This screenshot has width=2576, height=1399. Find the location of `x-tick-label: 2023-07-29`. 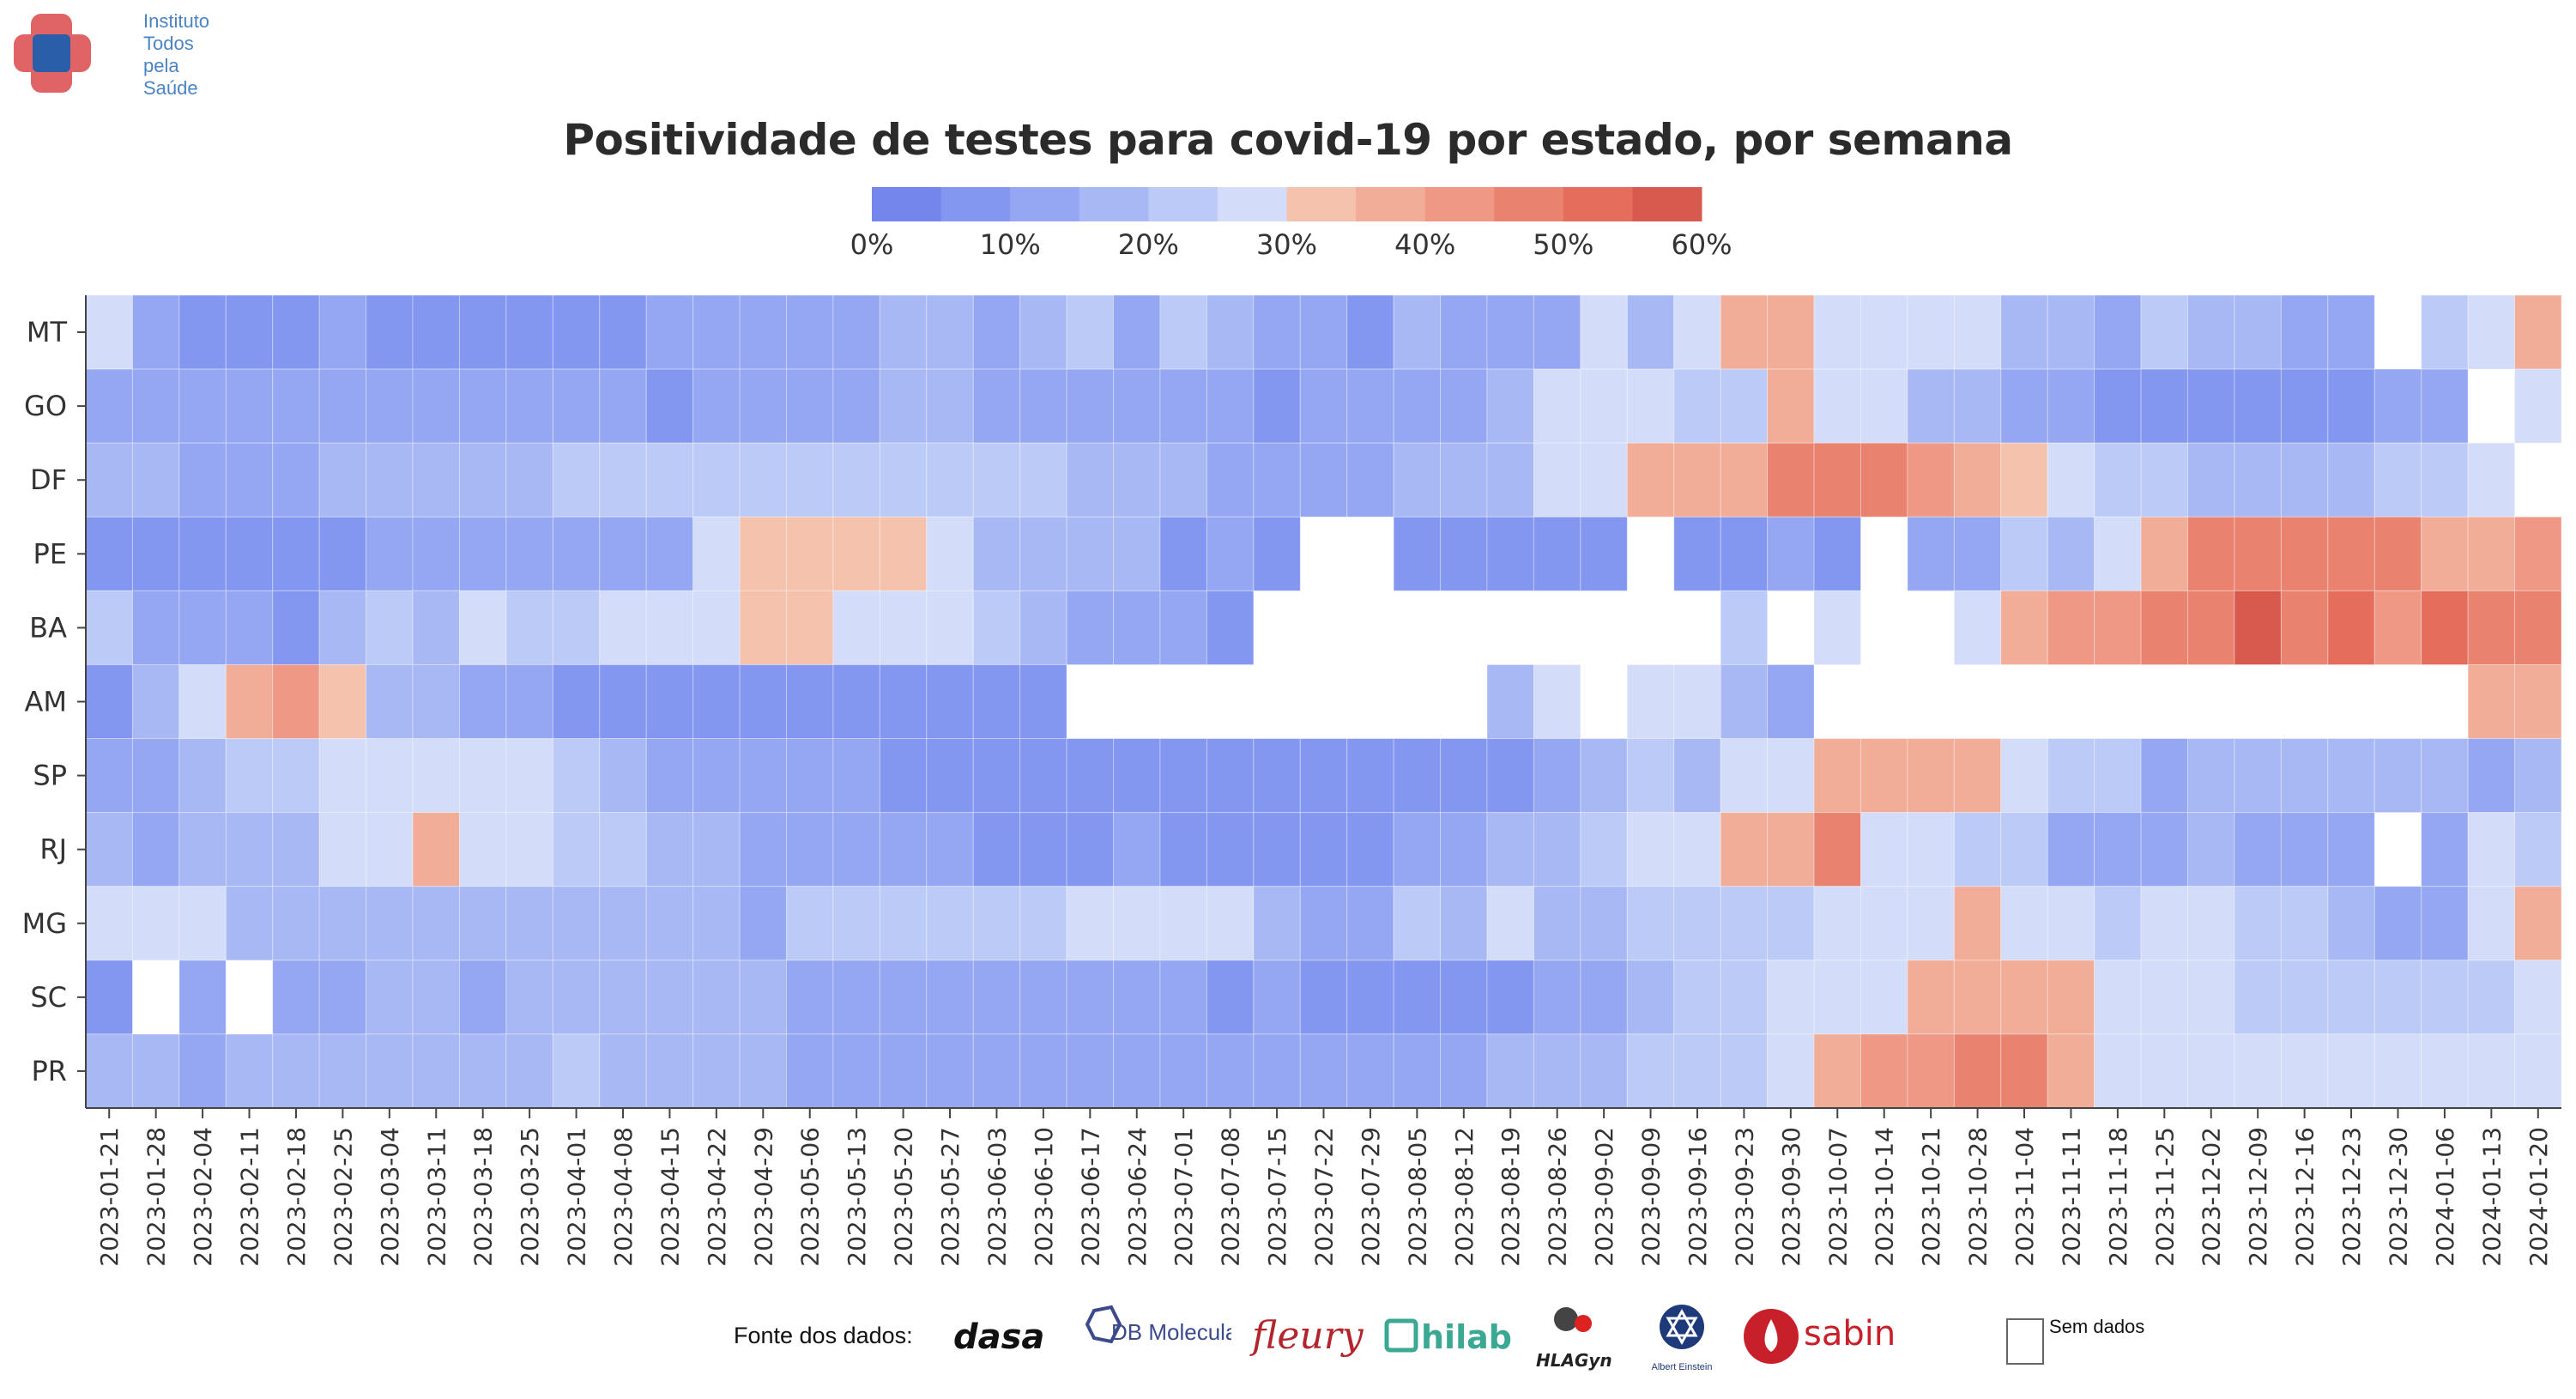

x-tick-label: 2023-07-29 is located at coordinates (1371, 1197).